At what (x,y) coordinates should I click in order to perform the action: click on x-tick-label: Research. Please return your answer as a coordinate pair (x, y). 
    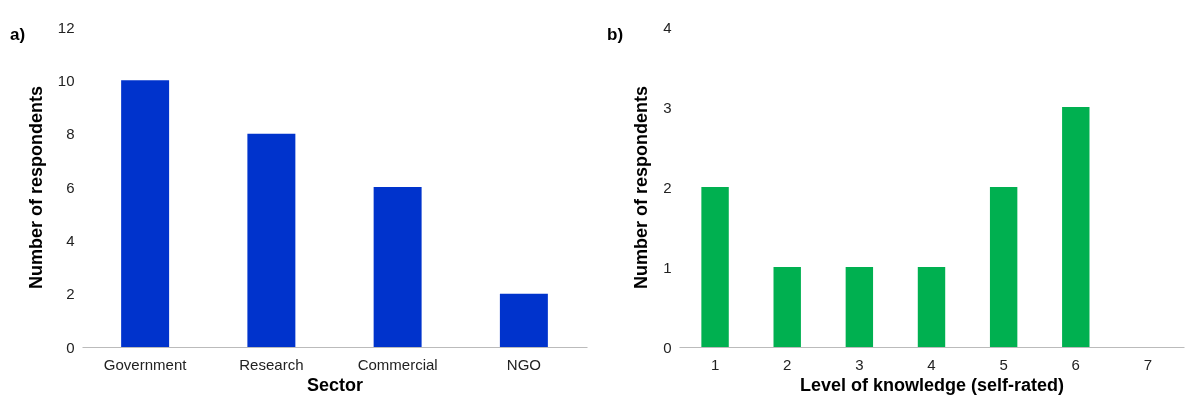
    Looking at the image, I should click on (271, 364).